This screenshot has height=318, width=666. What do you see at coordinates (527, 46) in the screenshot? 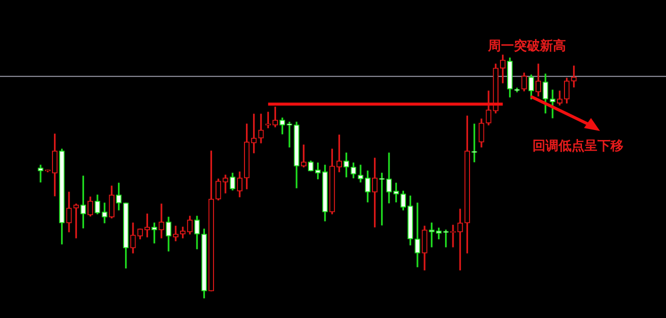
I see `text: 周一突破新高` at bounding box center [527, 46].